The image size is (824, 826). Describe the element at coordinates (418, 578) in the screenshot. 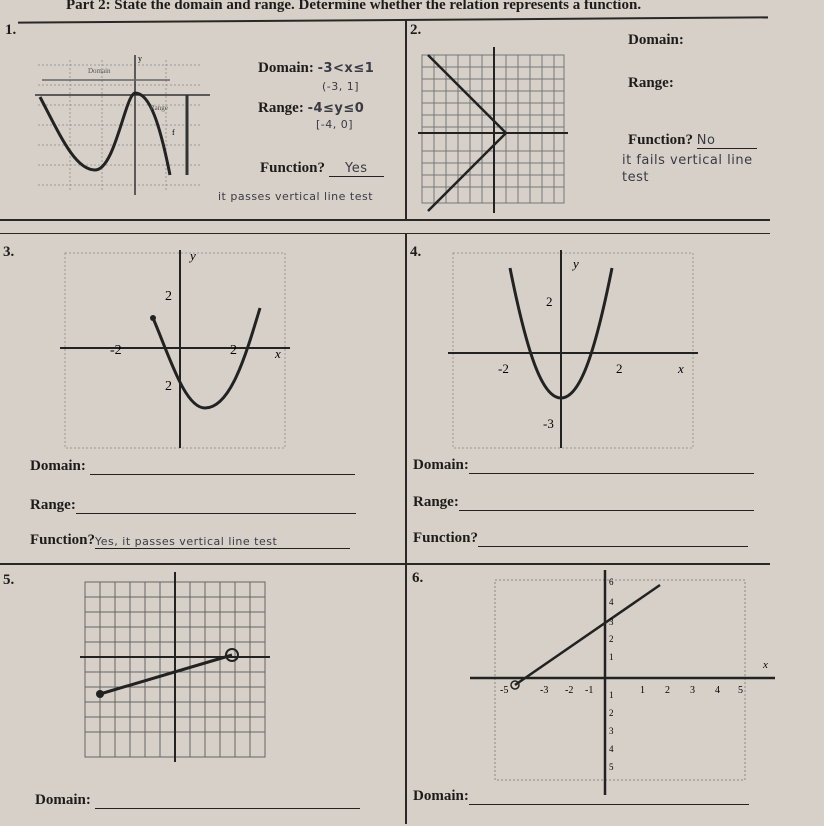

I see `problem-number: 6.` at that location.